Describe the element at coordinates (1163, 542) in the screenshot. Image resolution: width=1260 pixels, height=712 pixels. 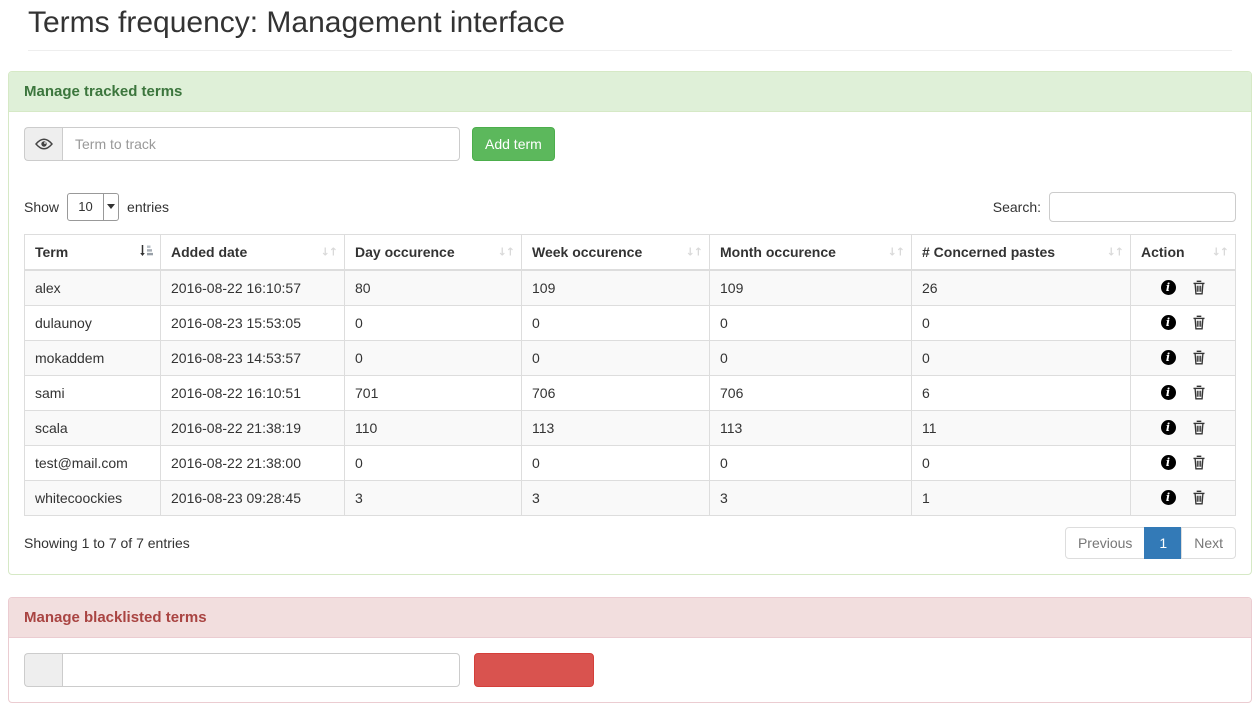
I see `pagination-page-1: 1` at that location.